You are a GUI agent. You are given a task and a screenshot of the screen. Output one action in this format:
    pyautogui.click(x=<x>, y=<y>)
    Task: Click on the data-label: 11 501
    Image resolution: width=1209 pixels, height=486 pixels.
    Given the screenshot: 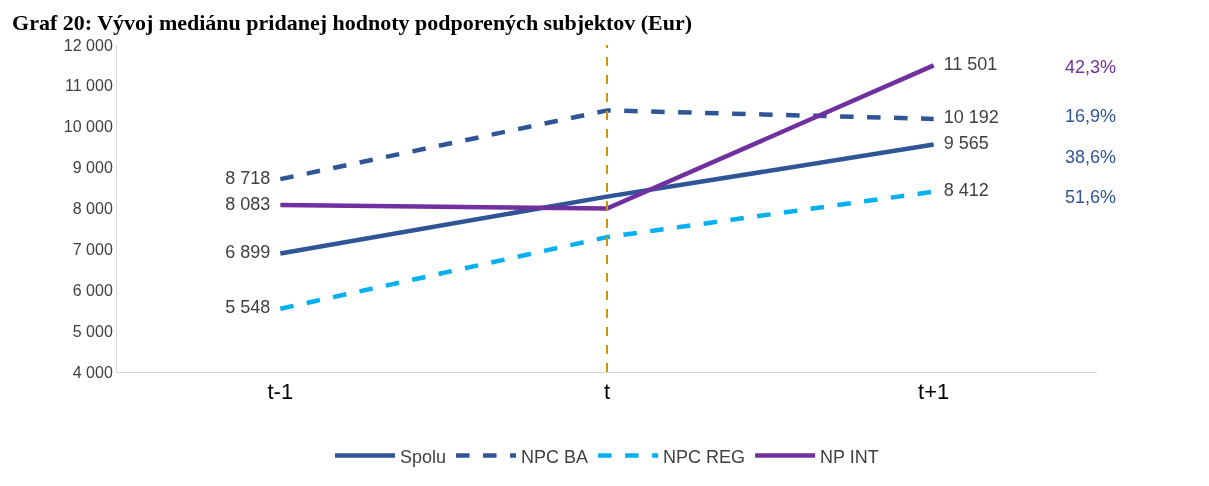 What is the action you would take?
    pyautogui.click(x=970, y=63)
    